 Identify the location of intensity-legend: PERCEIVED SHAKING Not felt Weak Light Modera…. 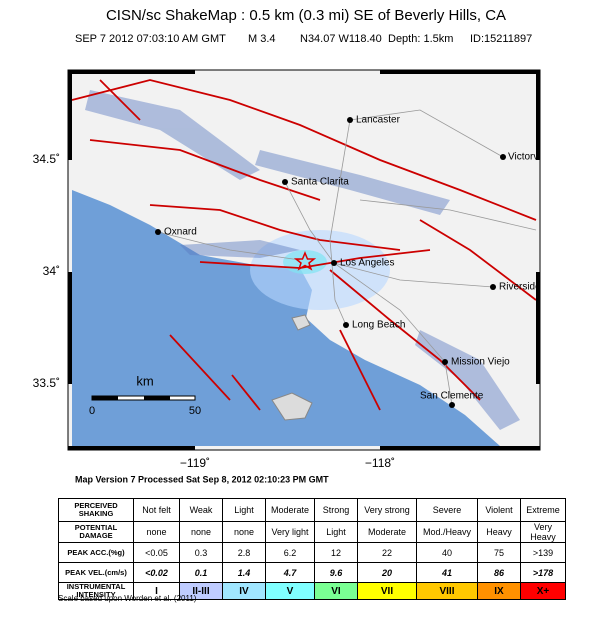
(312, 549).